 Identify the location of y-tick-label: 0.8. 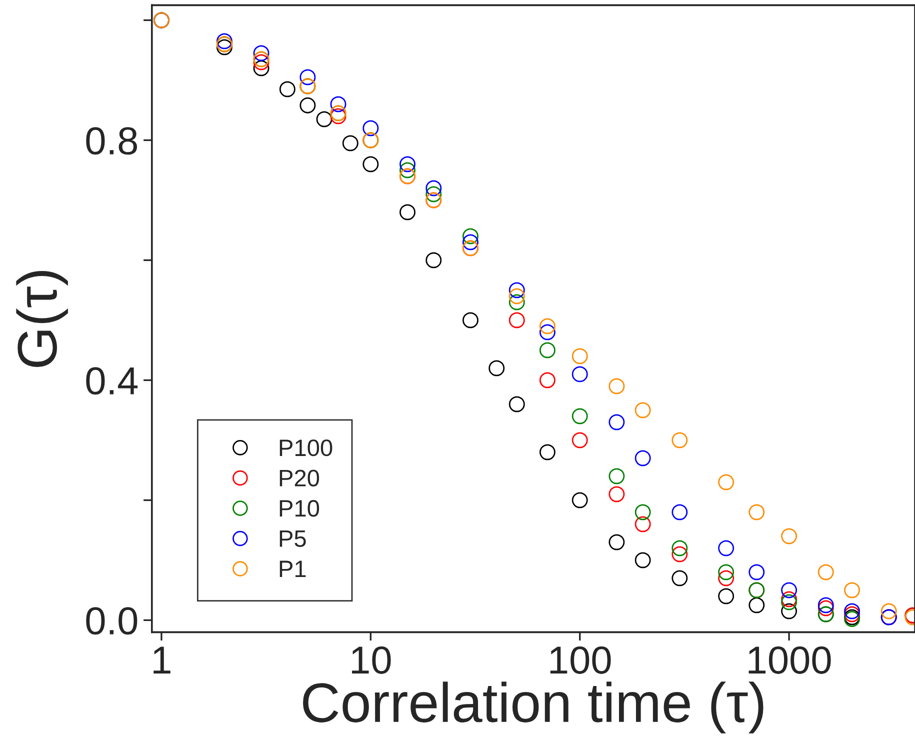
(112, 141).